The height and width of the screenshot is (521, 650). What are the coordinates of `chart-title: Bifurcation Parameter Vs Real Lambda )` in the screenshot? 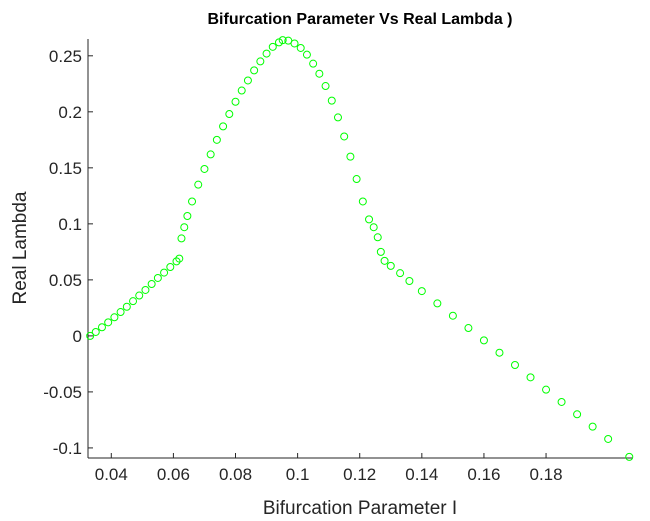 It's located at (360, 19).